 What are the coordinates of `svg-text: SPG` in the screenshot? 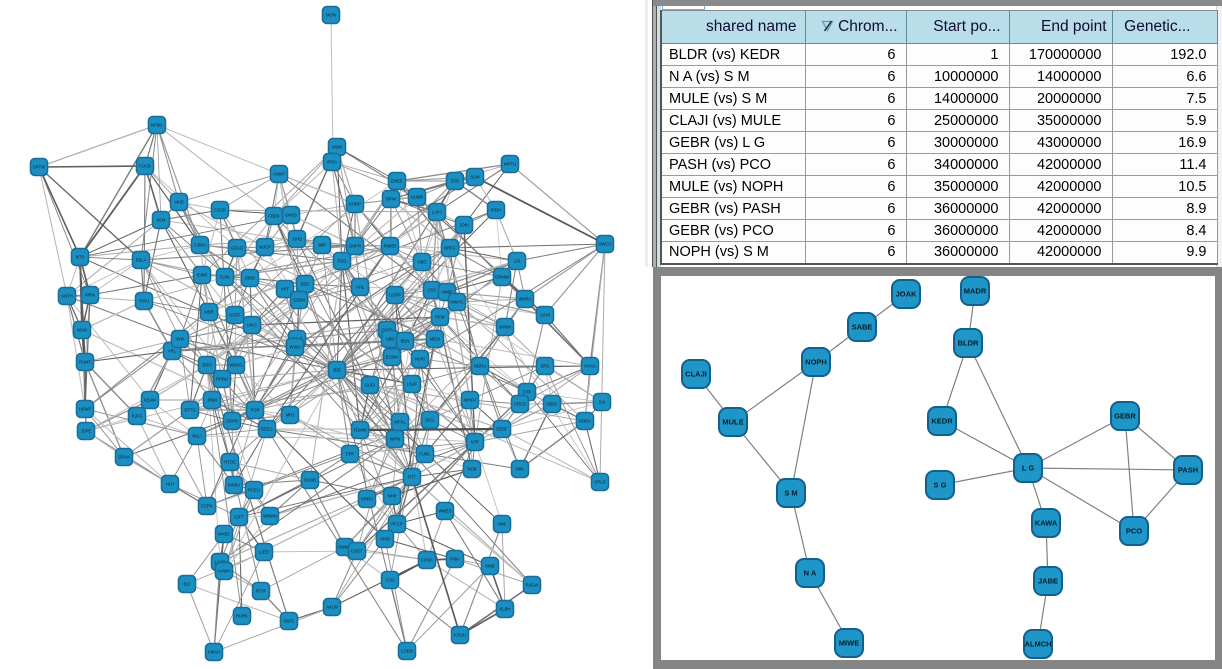 It's located at (545, 366).